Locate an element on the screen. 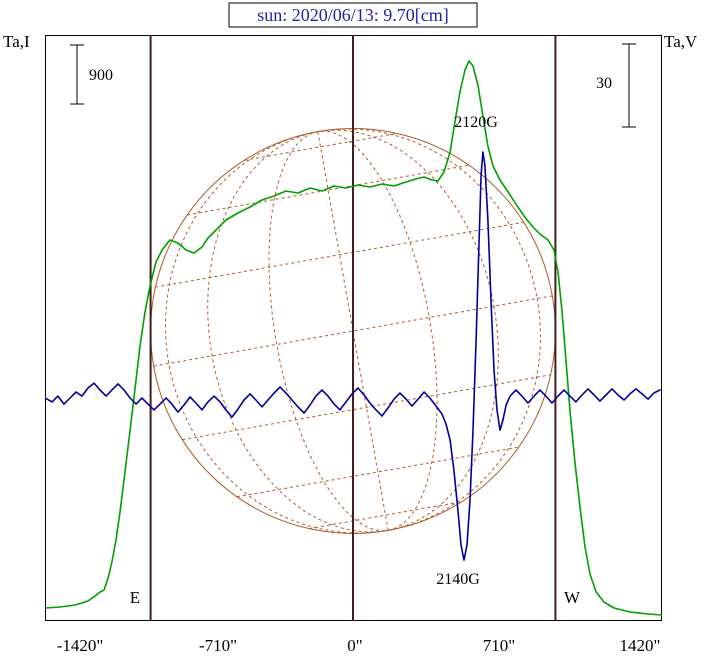 Image resolution: width=708 pixels, height=662 pixels. title-box is located at coordinates (353, 15).